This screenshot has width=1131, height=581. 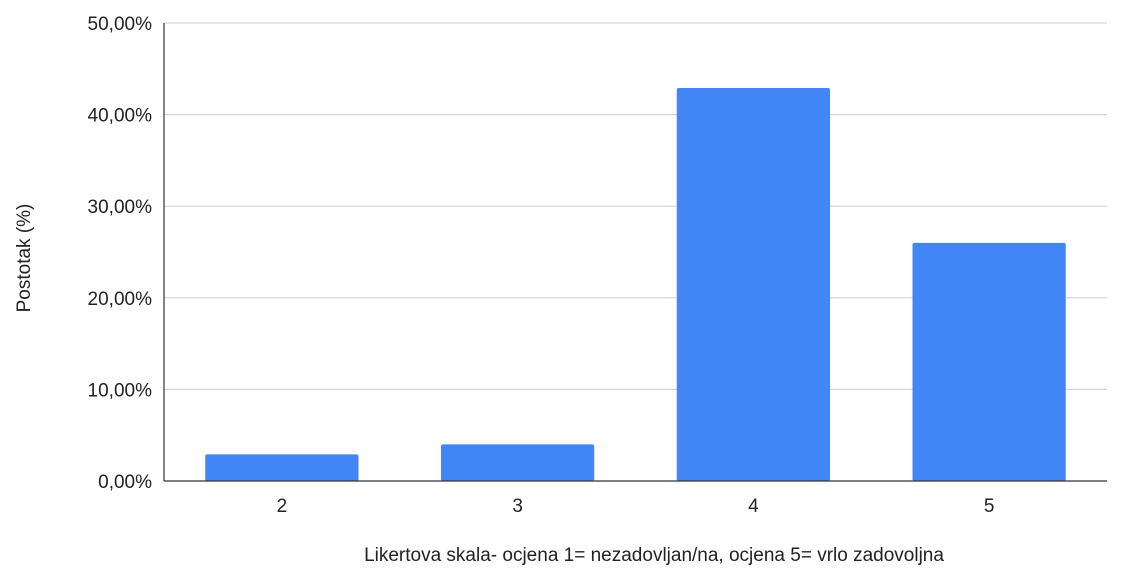 I want to click on y-tick-labels: 0,00% 10,00% 20,00% 30,00% 40,00% 50,00%, so click(x=120, y=253).